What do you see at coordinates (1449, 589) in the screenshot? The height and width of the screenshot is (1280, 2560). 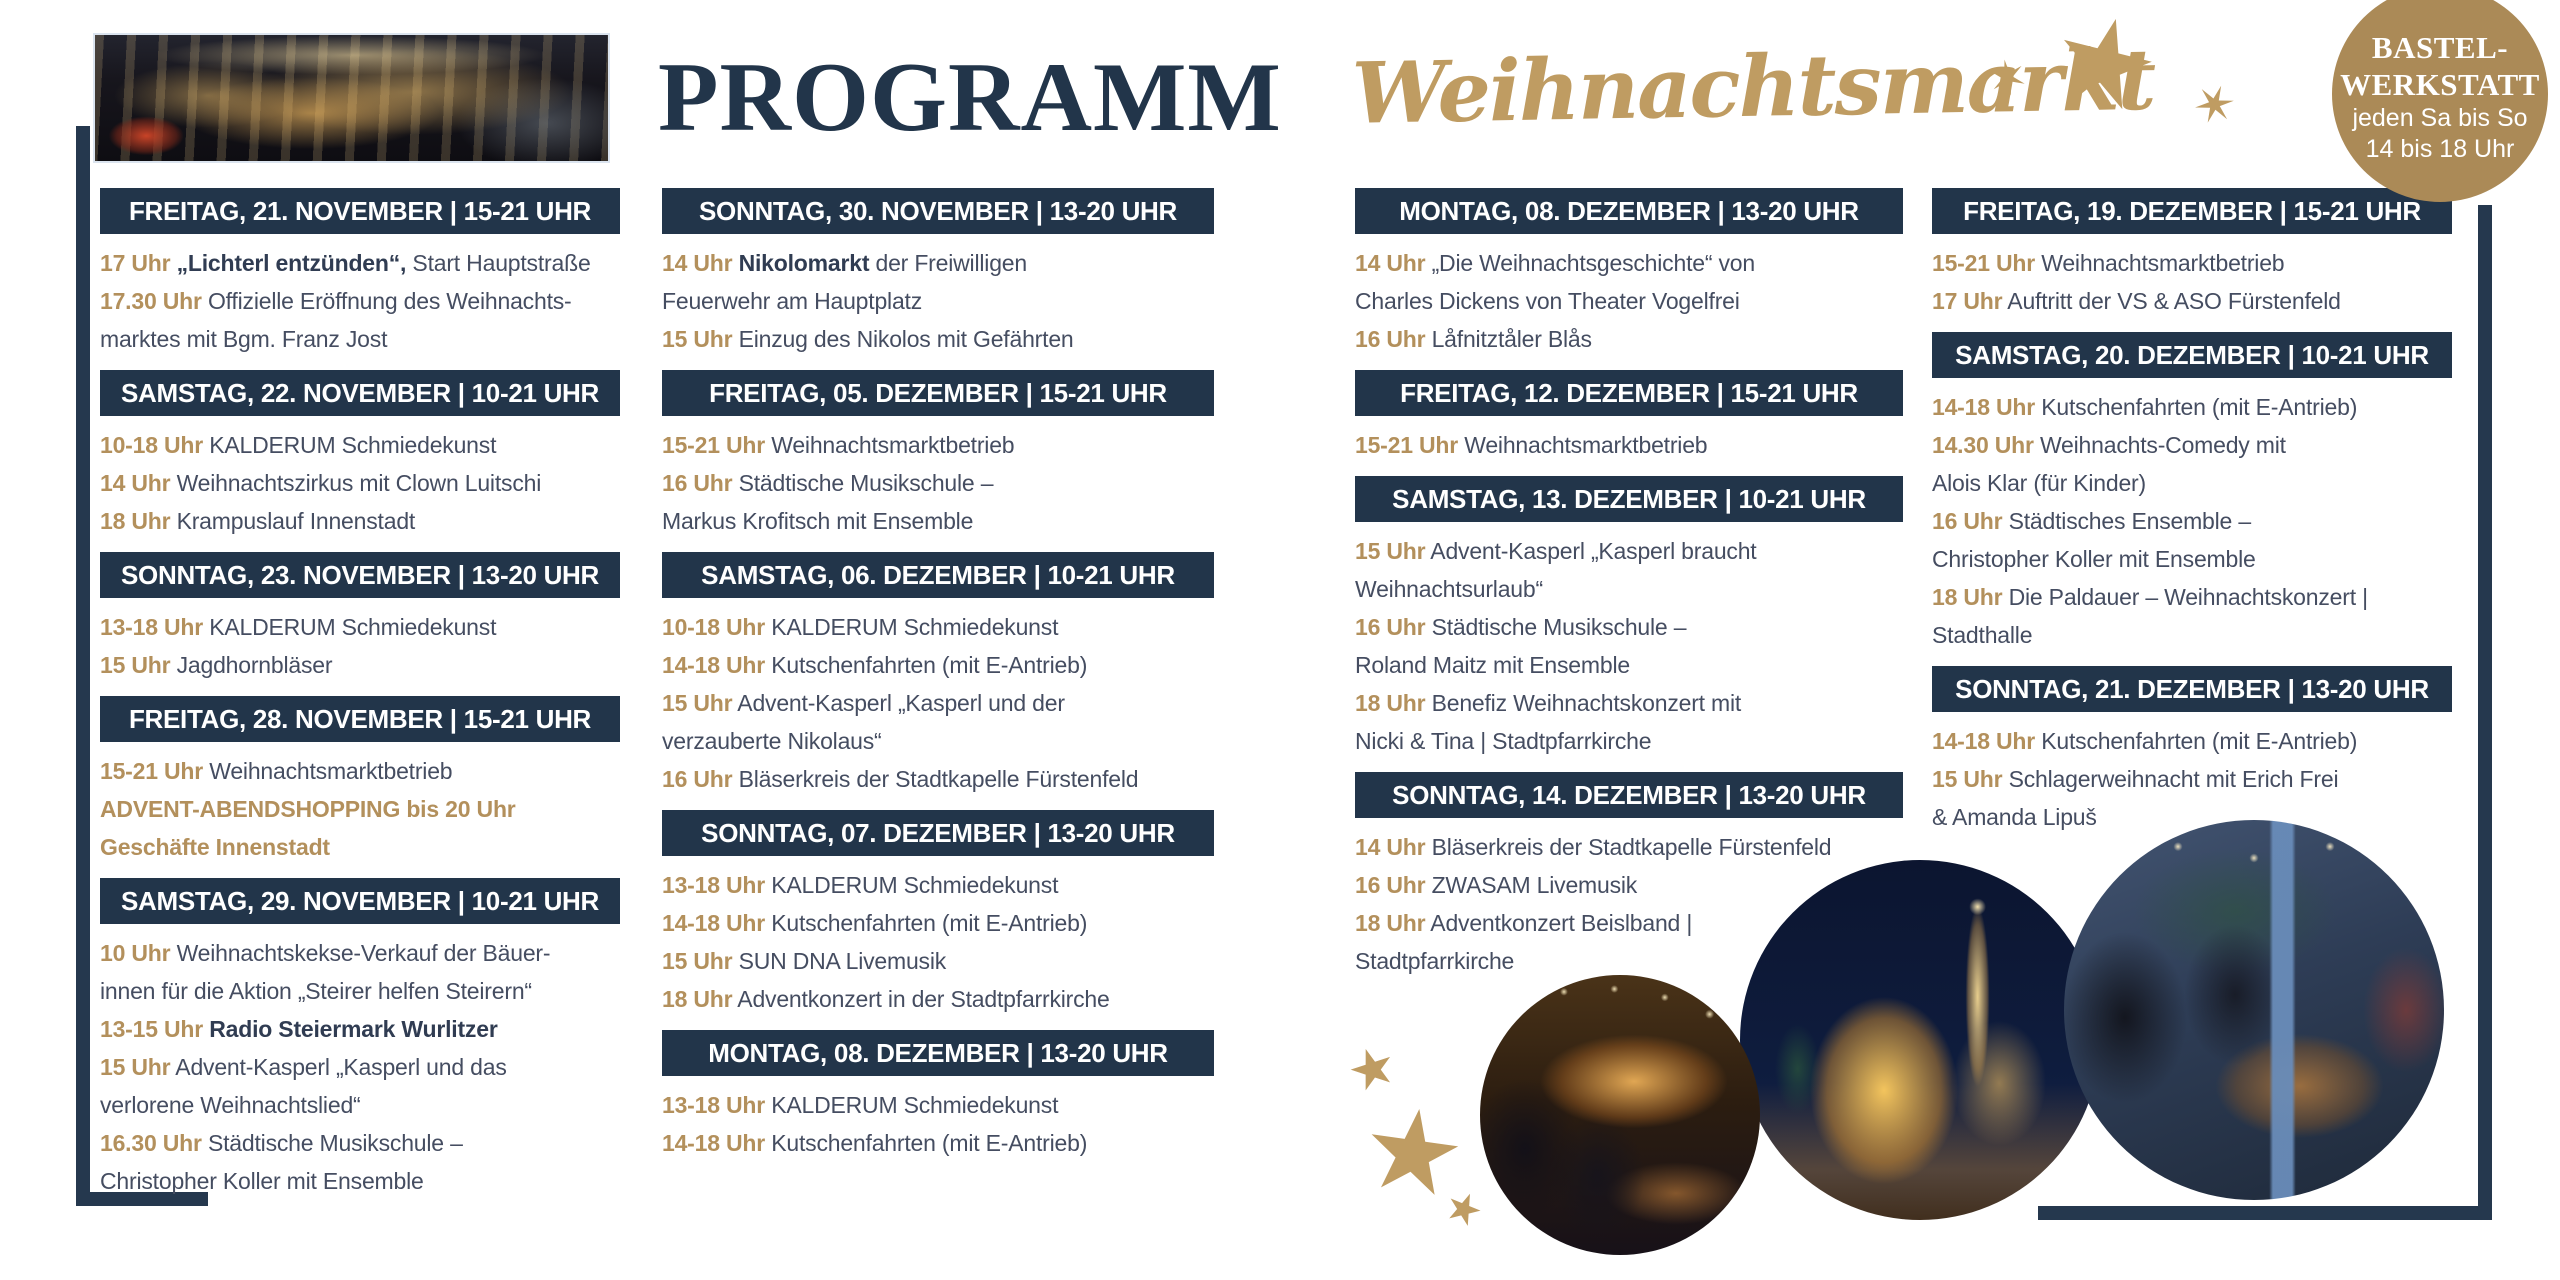 I see `event-text: Weihnachtsurlaub“` at bounding box center [1449, 589].